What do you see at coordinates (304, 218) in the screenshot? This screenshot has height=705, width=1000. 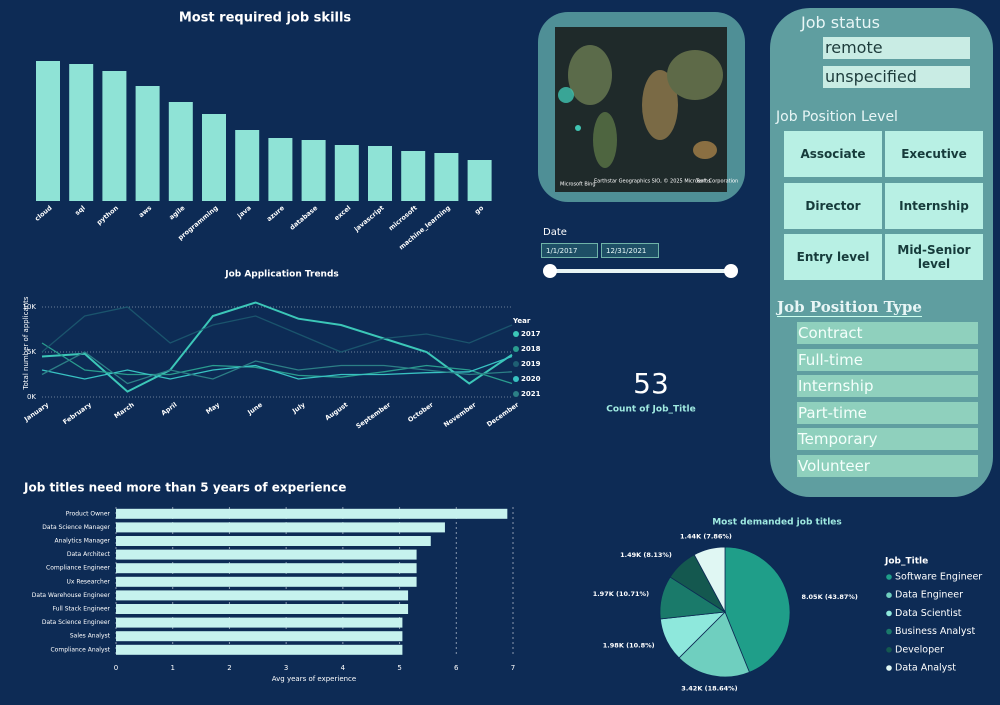 I see `x-tick-label: database` at bounding box center [304, 218].